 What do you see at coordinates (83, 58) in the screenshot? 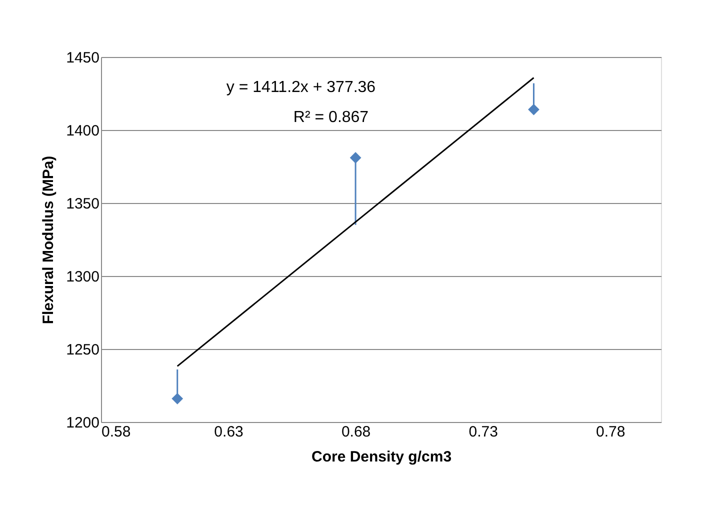
I see `y-tick-label: 1450` at bounding box center [83, 58].